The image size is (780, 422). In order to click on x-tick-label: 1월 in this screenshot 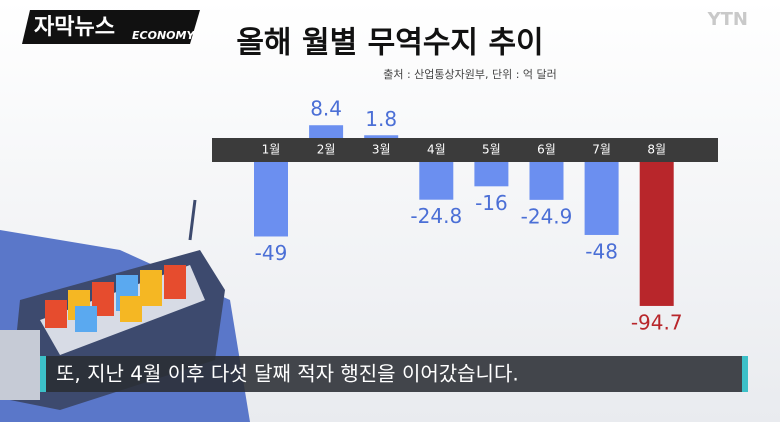, I will do `click(271, 150)`.